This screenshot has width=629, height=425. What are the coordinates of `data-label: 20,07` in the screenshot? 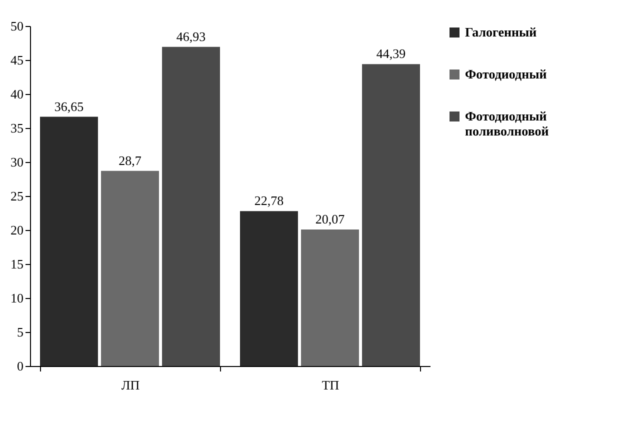 It's located at (330, 219).